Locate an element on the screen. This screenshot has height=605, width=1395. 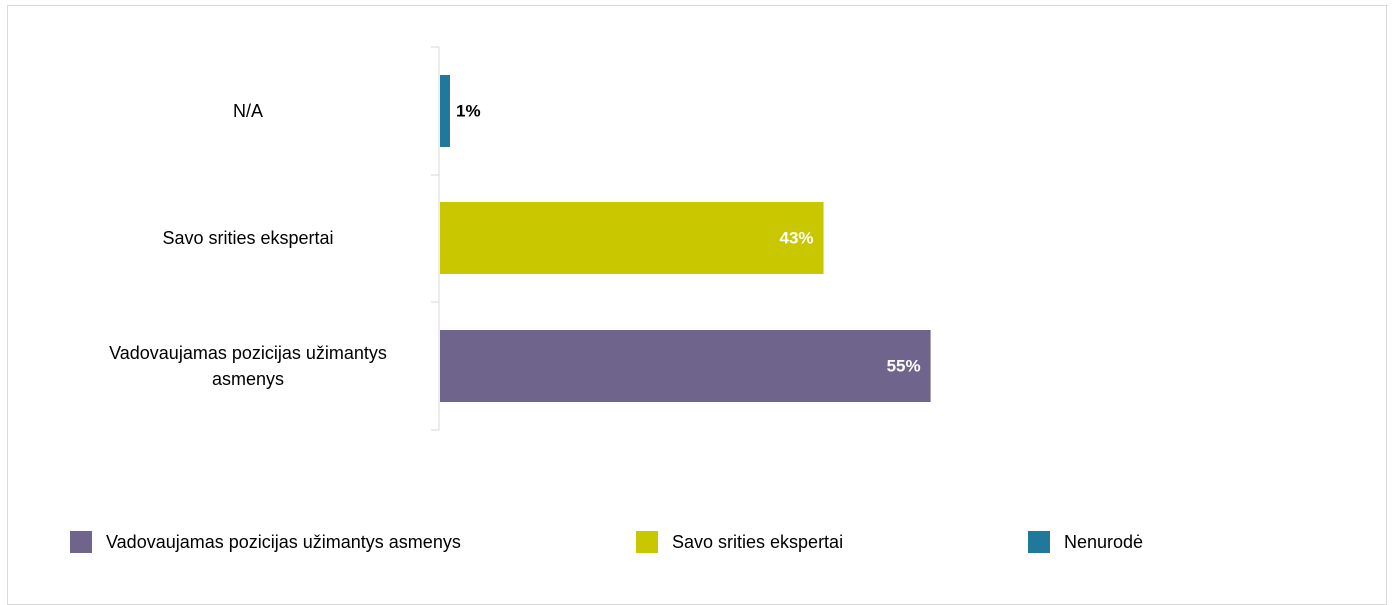
data-label: 43% is located at coordinates (797, 238).